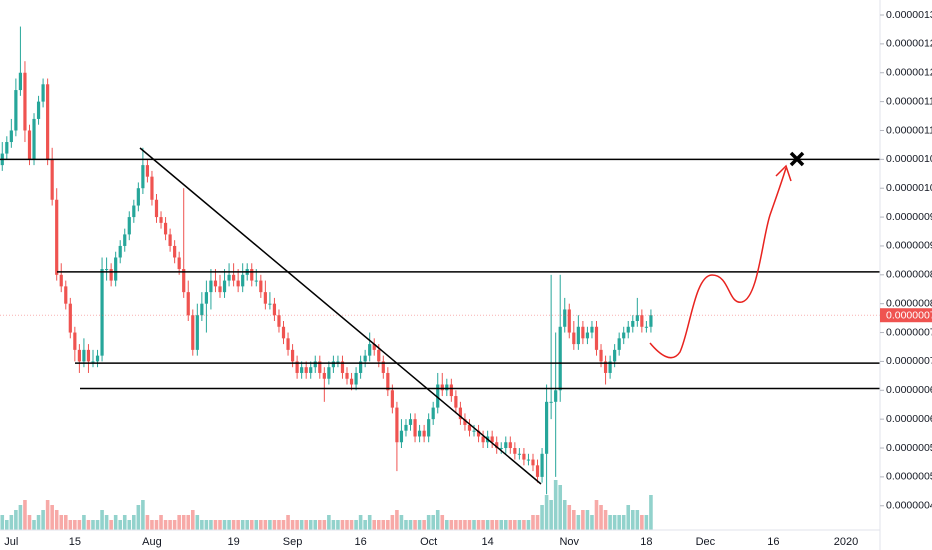 Image resolution: width=932 pixels, height=550 pixels. What do you see at coordinates (706, 542) in the screenshot?
I see `x-tick-label: Dec` at bounding box center [706, 542].